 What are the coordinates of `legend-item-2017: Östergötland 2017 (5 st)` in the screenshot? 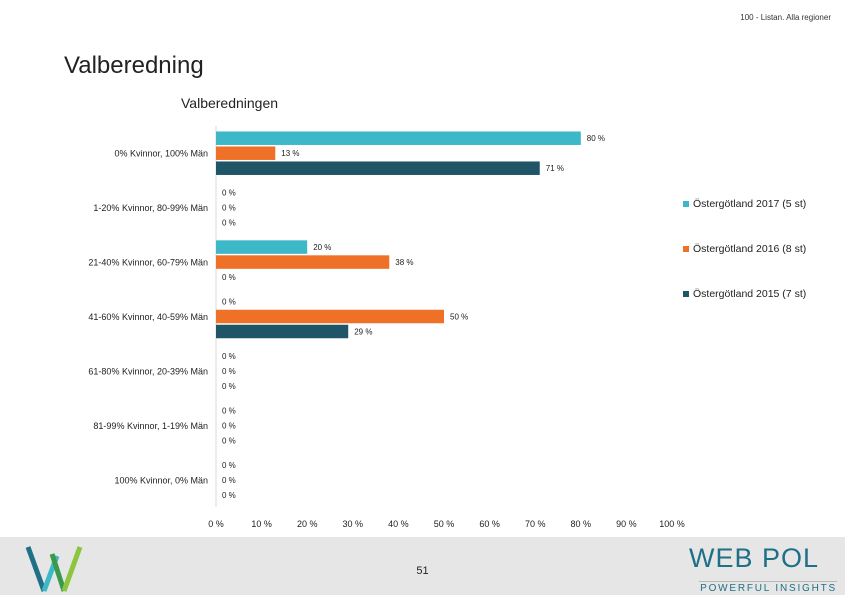 It's located at (763, 204).